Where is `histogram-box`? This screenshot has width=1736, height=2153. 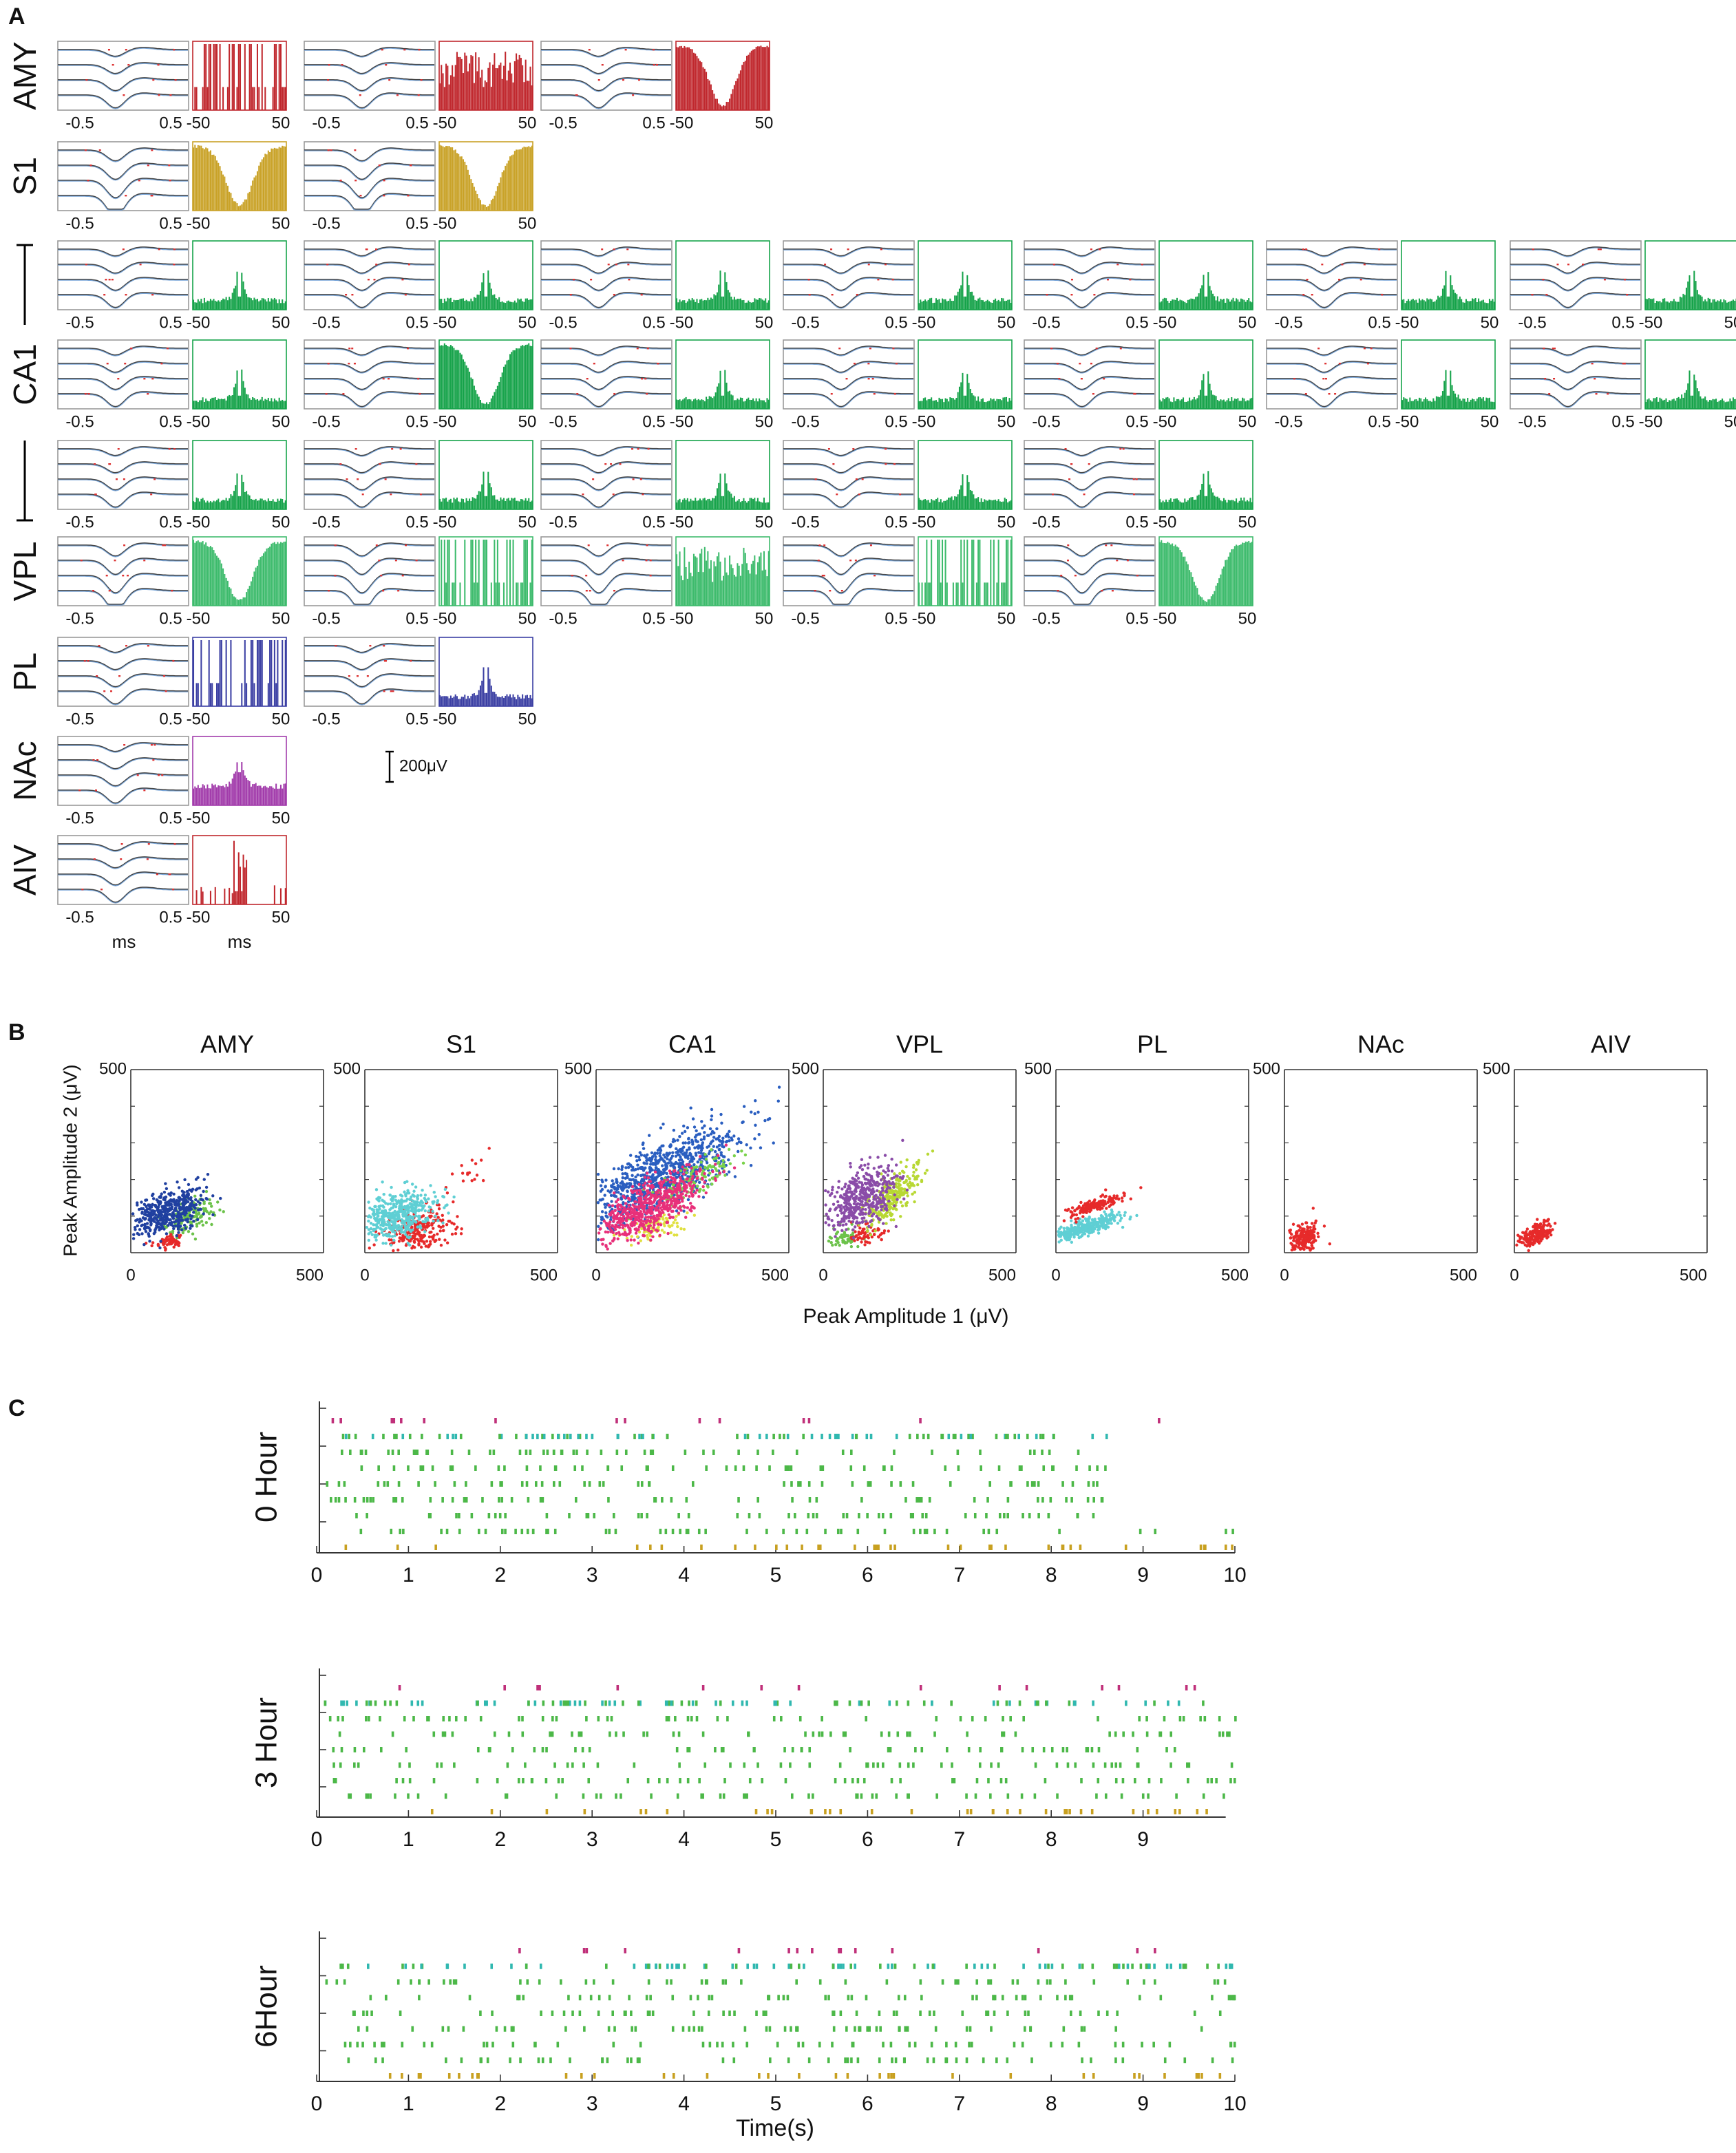
histogram-box is located at coordinates (965, 571).